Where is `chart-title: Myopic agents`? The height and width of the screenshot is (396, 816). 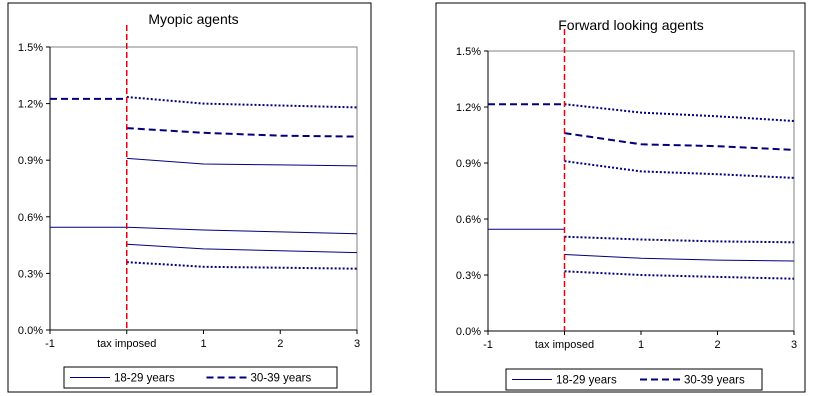
chart-title: Myopic agents is located at coordinates (193, 19).